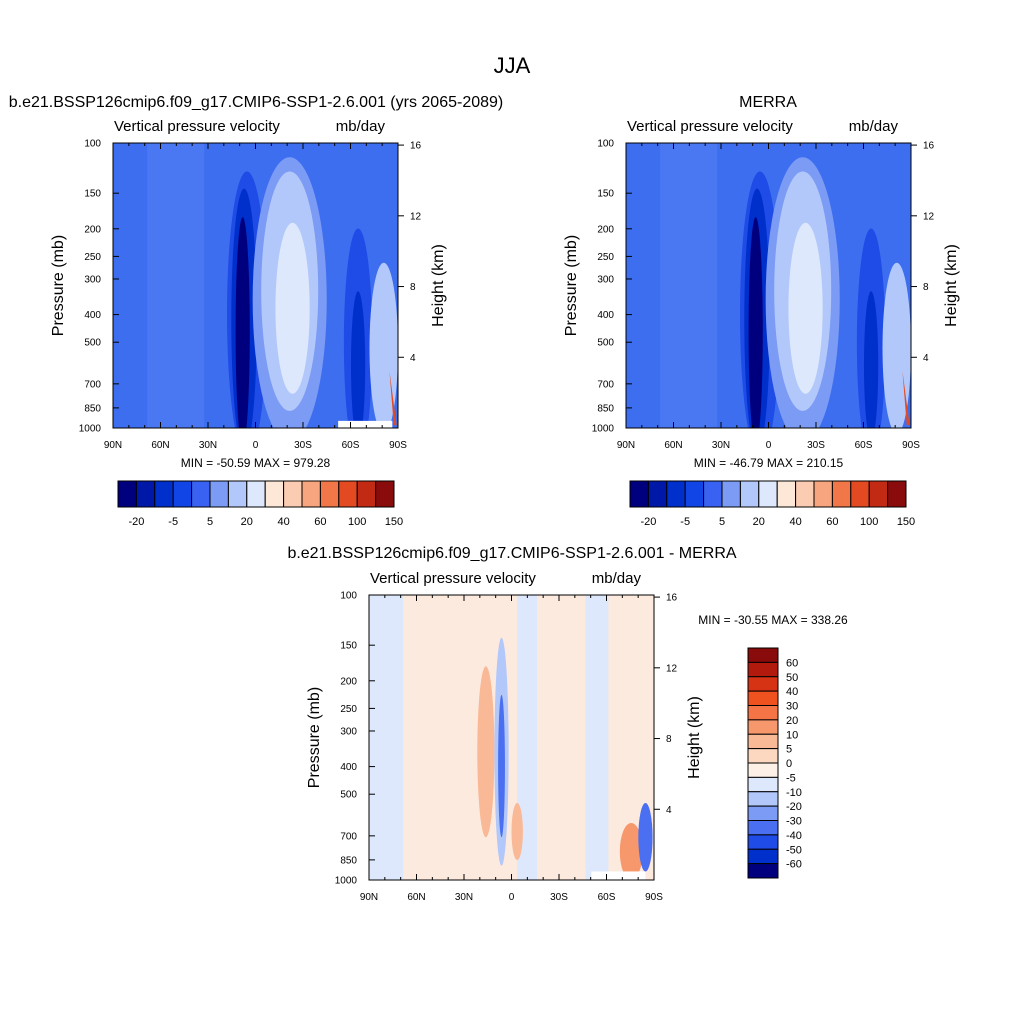 This screenshot has height=1024, width=1024. I want to click on colorbar-label: -60, so click(794, 865).